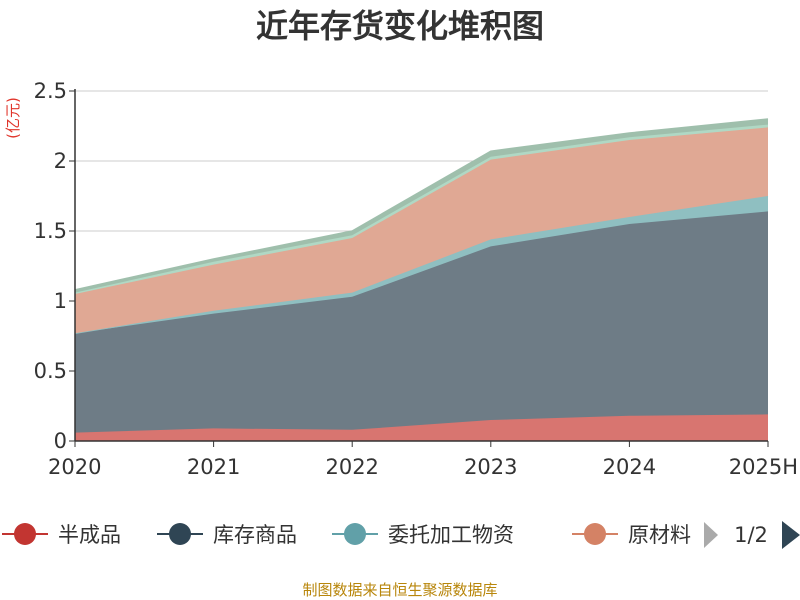 The height and width of the screenshot is (600, 800). What do you see at coordinates (13, 118) in the screenshot?
I see `y-axis-unit: (亿元)` at bounding box center [13, 118].